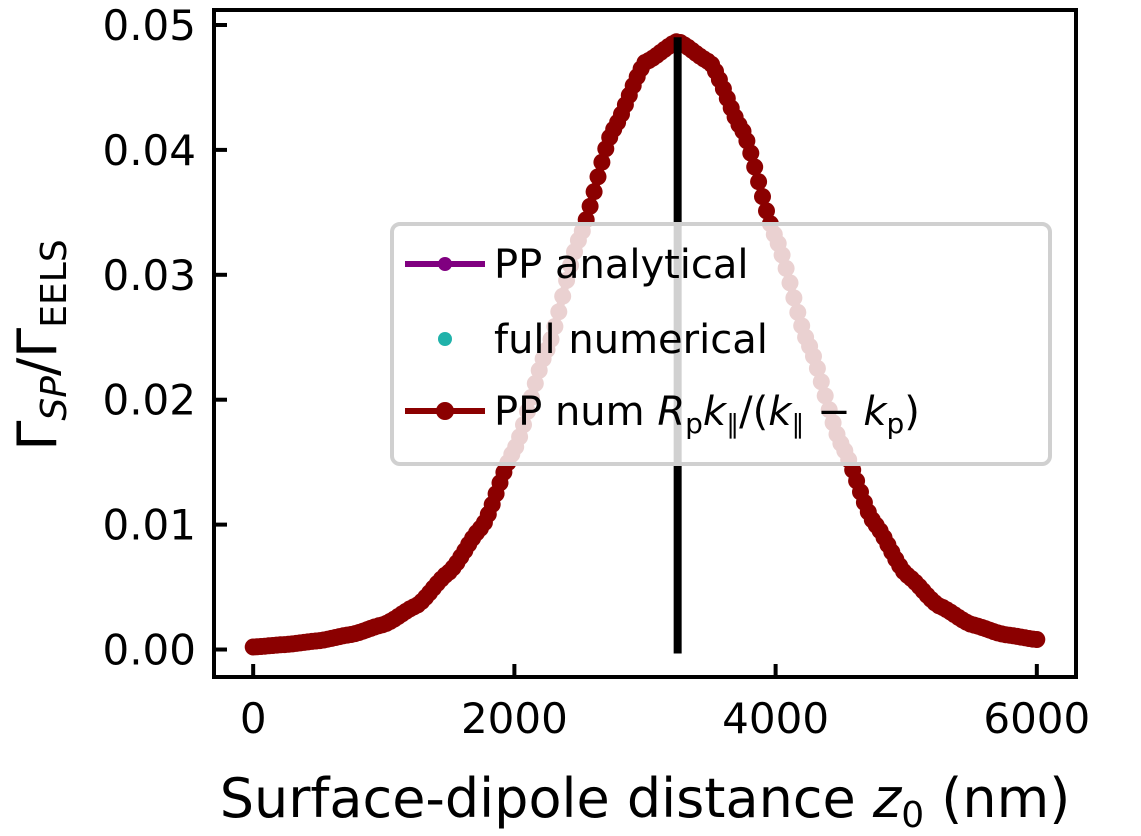  Describe the element at coordinates (54, 283) in the screenshot. I see `y-axis-title-sub2: EELS` at that location.